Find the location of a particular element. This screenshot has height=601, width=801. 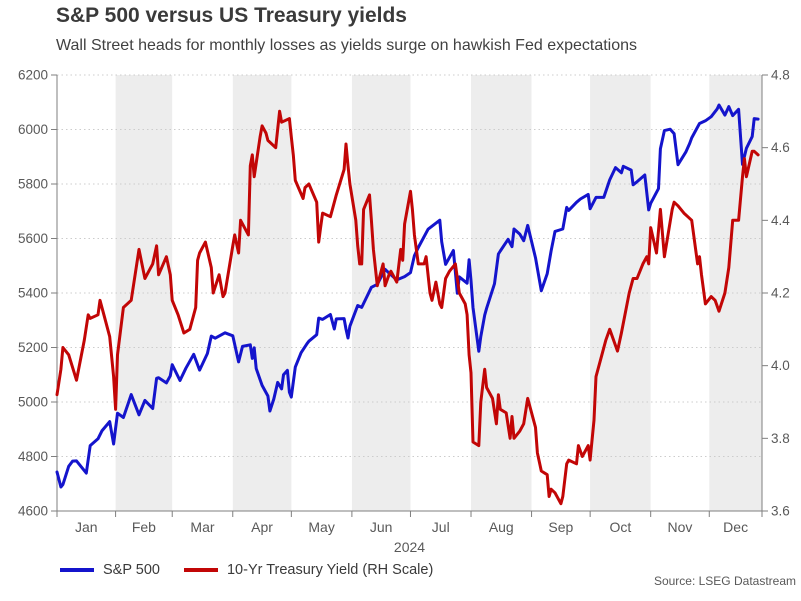

legend-item-treasury-yield: 10-Yr Treasury Yield (RH Scale) is located at coordinates (308, 570).